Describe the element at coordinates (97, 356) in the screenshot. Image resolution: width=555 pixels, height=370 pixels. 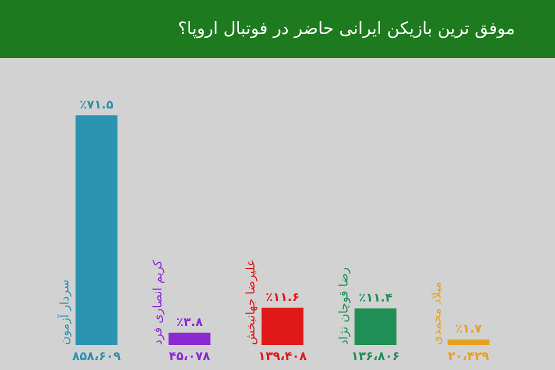
I see `text: ۸۵۸،۶۰۹` at that location.